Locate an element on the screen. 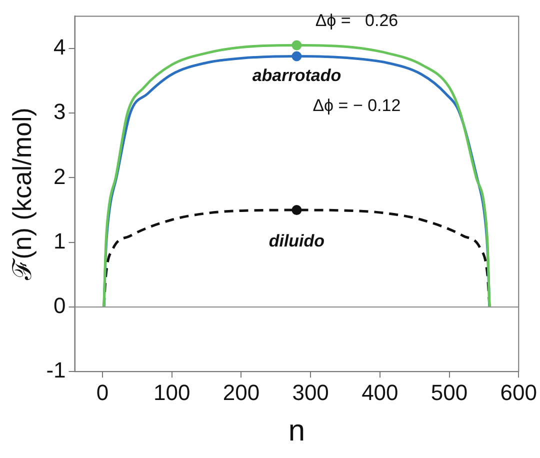  y-axis-title: ℱ(n) (kcal/mol) is located at coordinates (21, 195).